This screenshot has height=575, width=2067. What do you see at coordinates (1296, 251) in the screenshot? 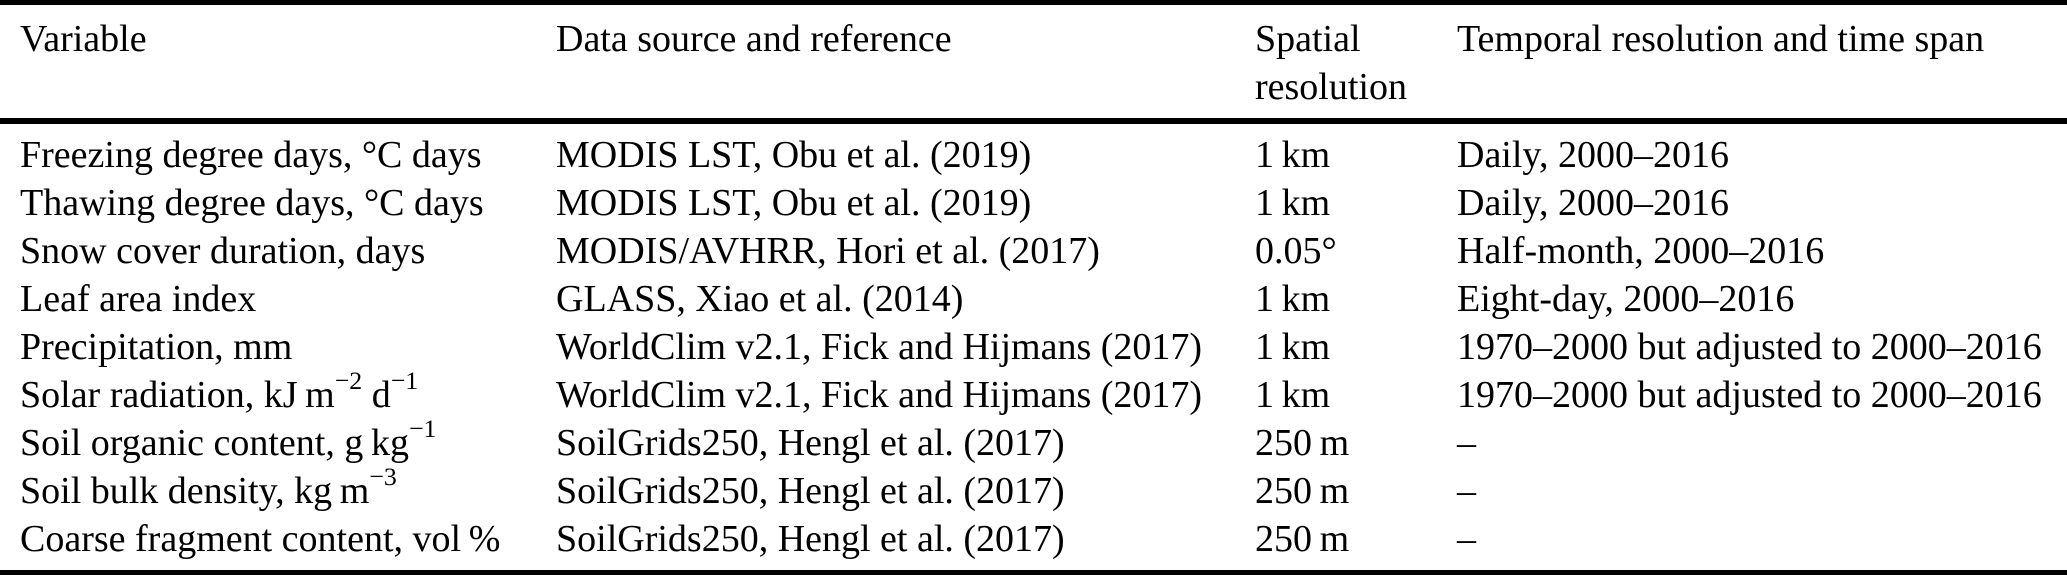
I see `cell-spatial-resolution: 0.05°` at bounding box center [1296, 251].